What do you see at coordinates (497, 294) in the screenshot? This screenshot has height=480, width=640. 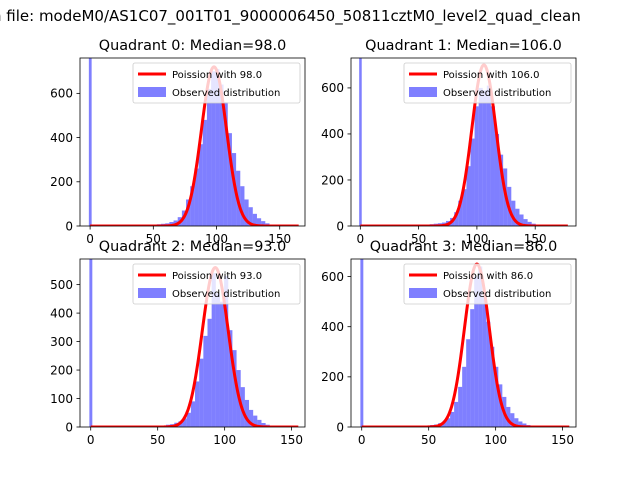 I see `quadrant-3-legend-label-observed: Observed distribution` at bounding box center [497, 294].